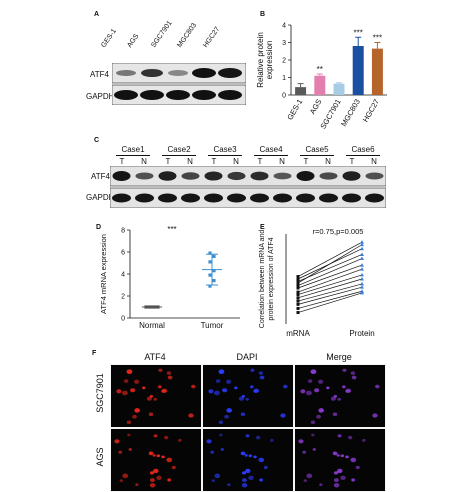 This screenshot has height=492, width=474. Describe the element at coordinates (271, 149) in the screenshot. I see `case-label: Case4` at that location.